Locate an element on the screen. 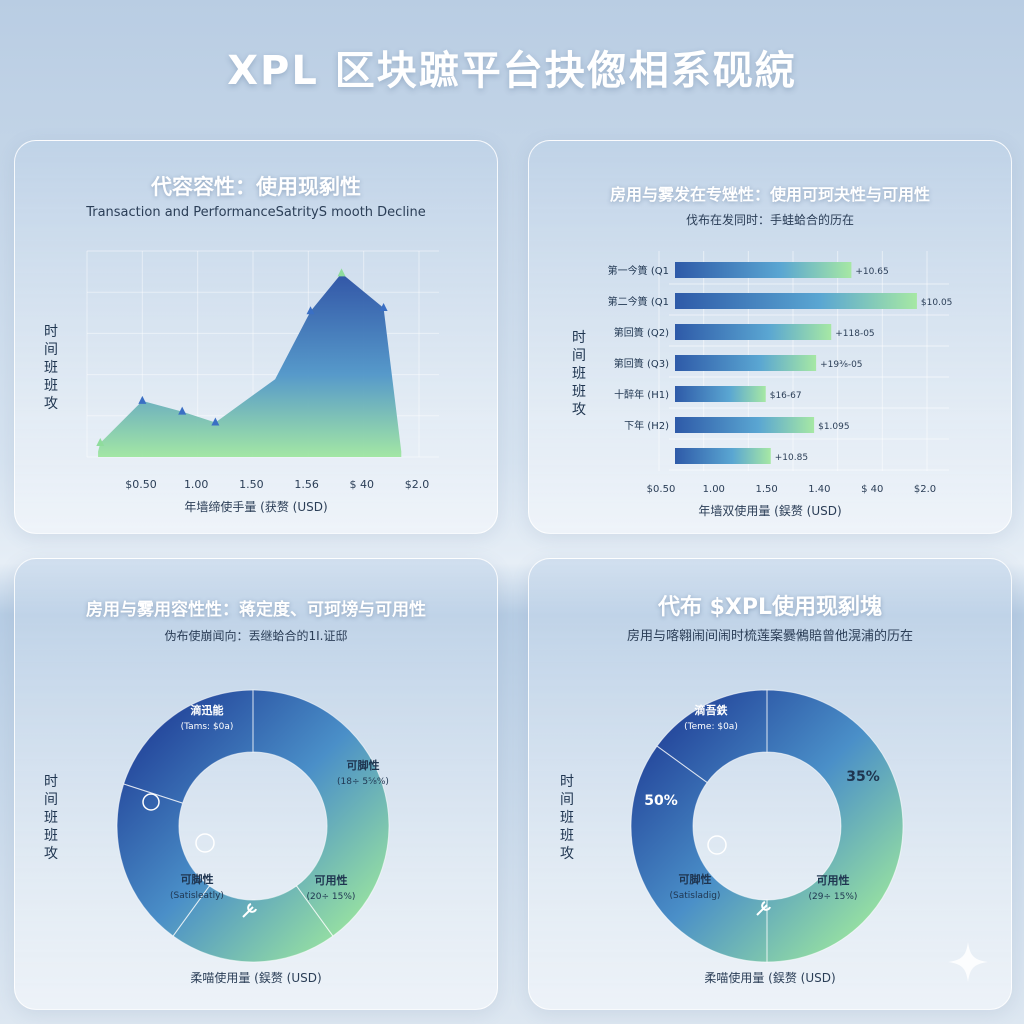 The height and width of the screenshot is (1024, 1024). donut-2-subtitle: 房用与喀翱闹间闹时梳莲案爨鵂賠曾他滉浦的历在 is located at coordinates (769, 636).